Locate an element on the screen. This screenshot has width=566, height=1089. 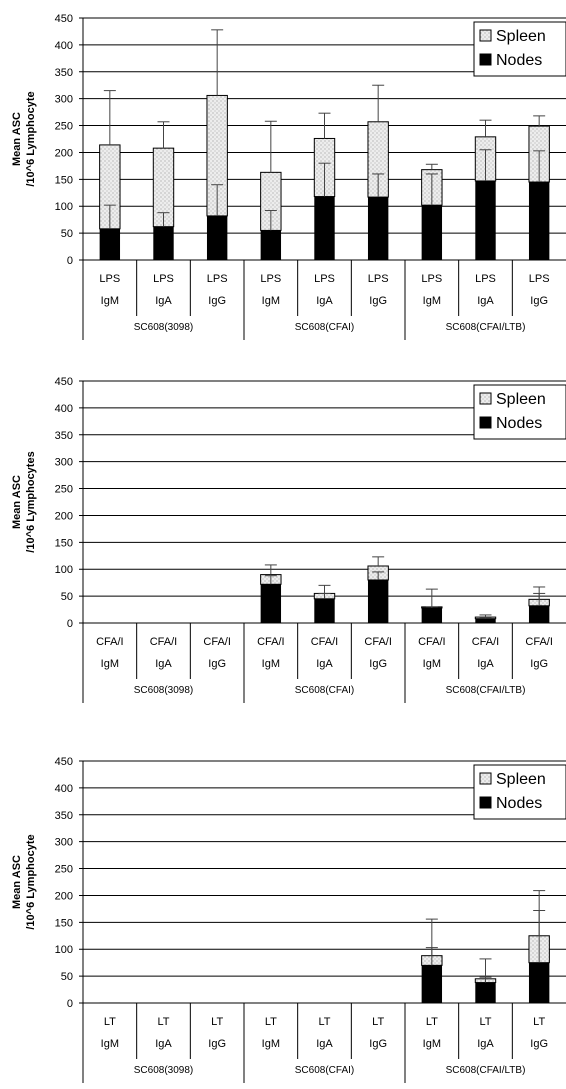
y-tick-label: 0 is located at coordinates (70, 1004).